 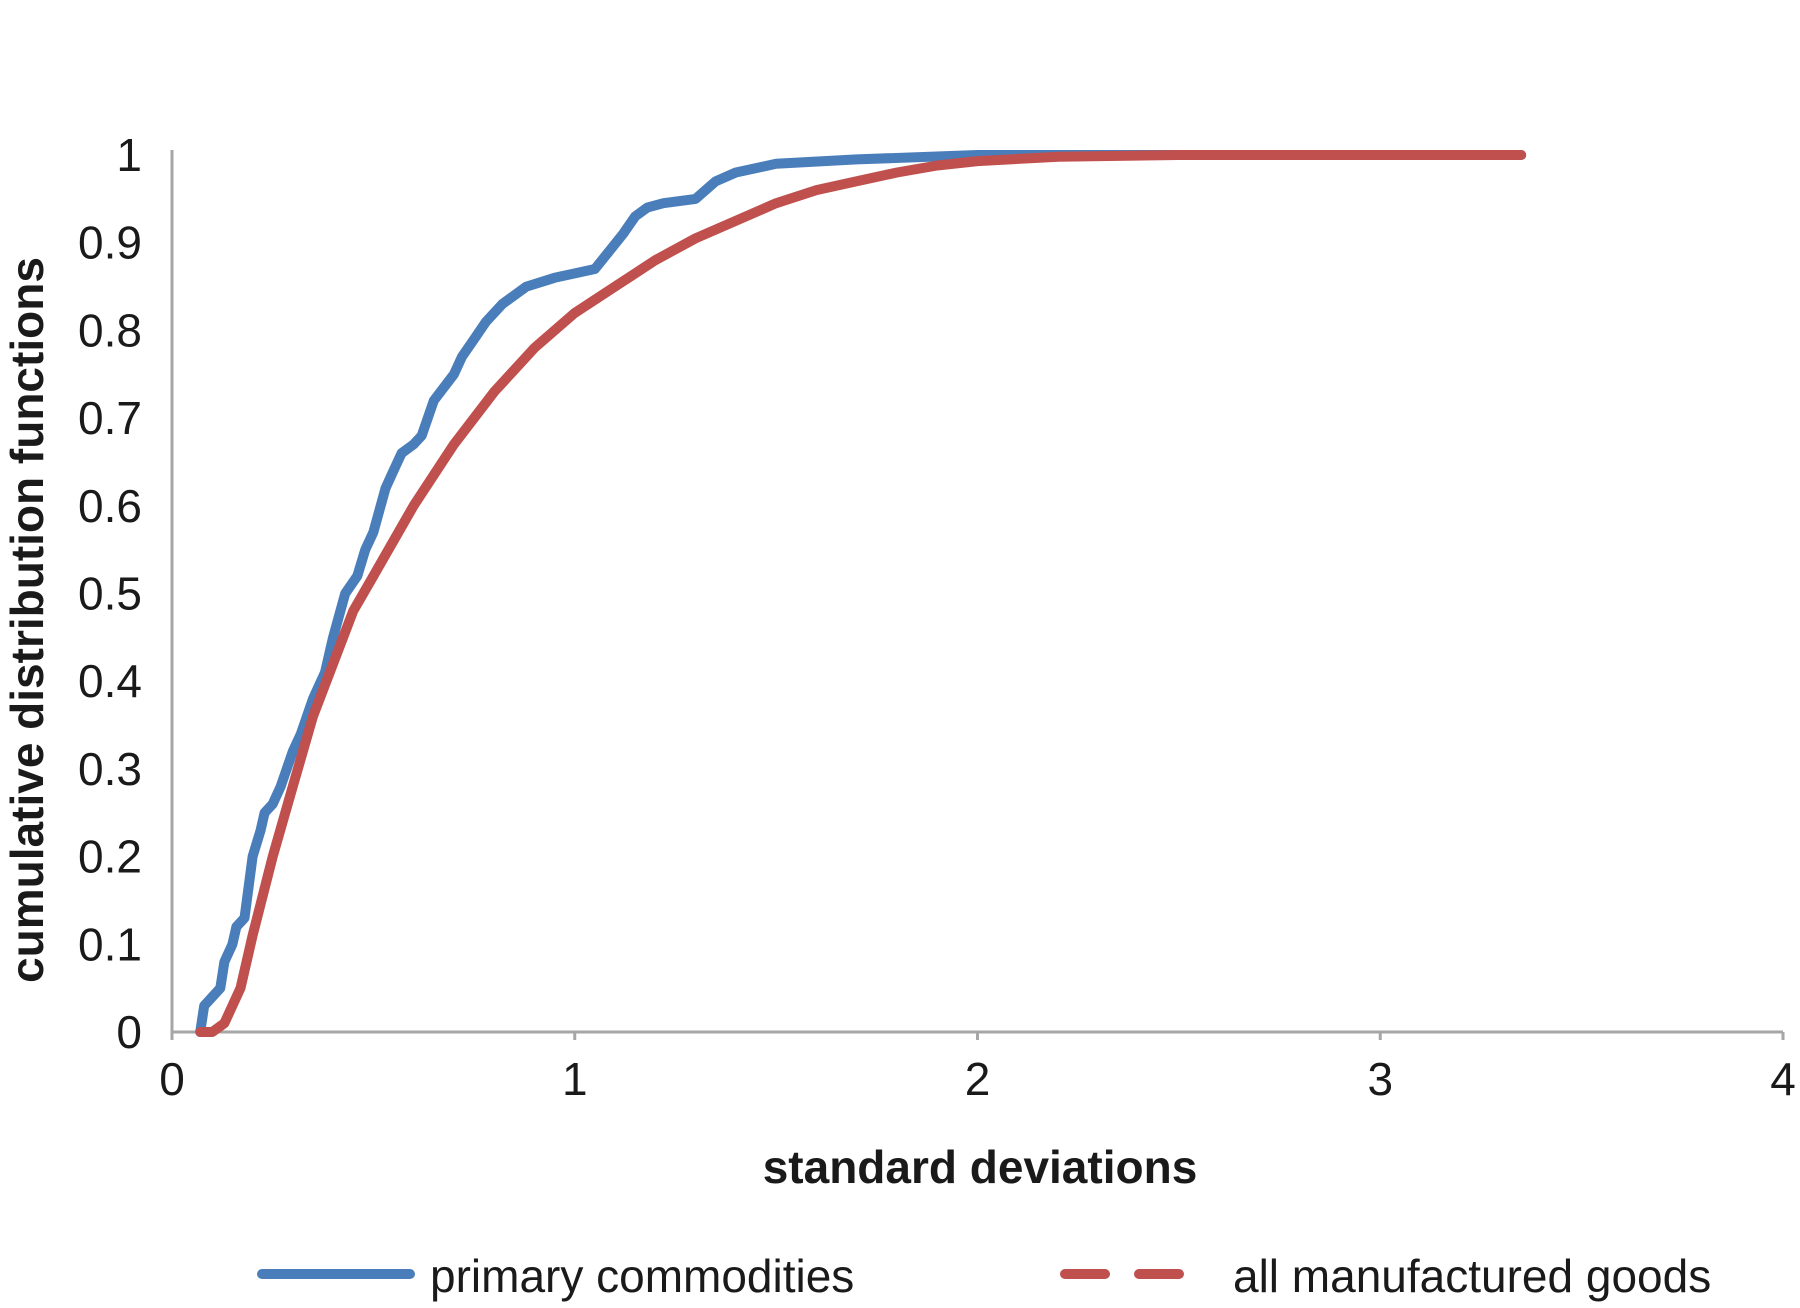 What do you see at coordinates (1380, 1079) in the screenshot?
I see `x-tick-label: 3` at bounding box center [1380, 1079].